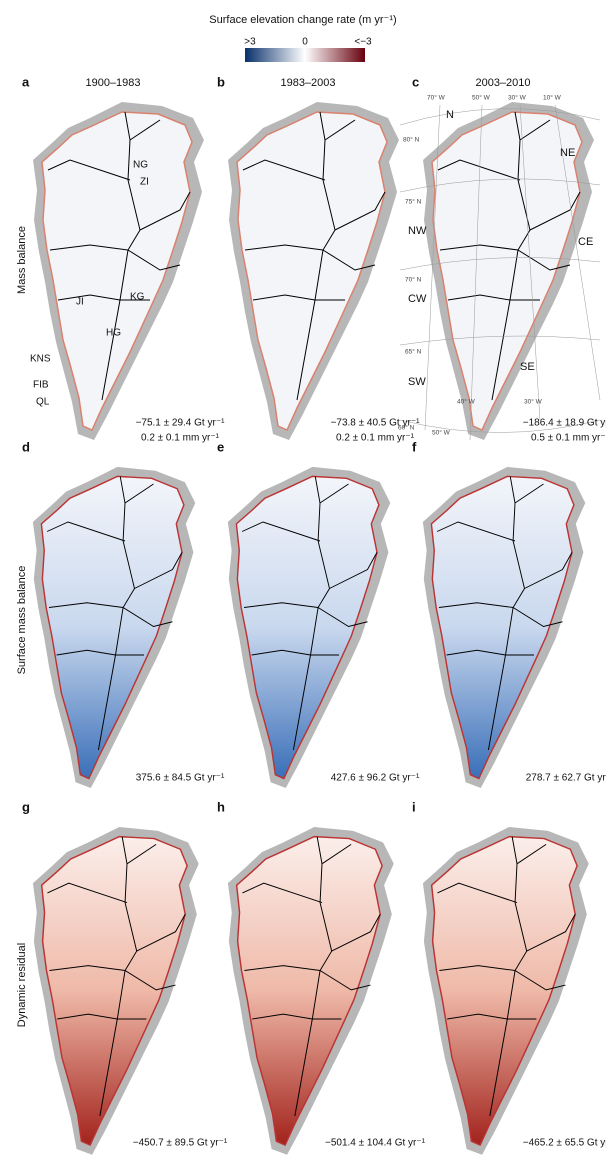  What do you see at coordinates (568, 438) in the screenshot?
I see `mass-value: 0.5 ± 0.1 mm yr⁻¹` at bounding box center [568, 438].